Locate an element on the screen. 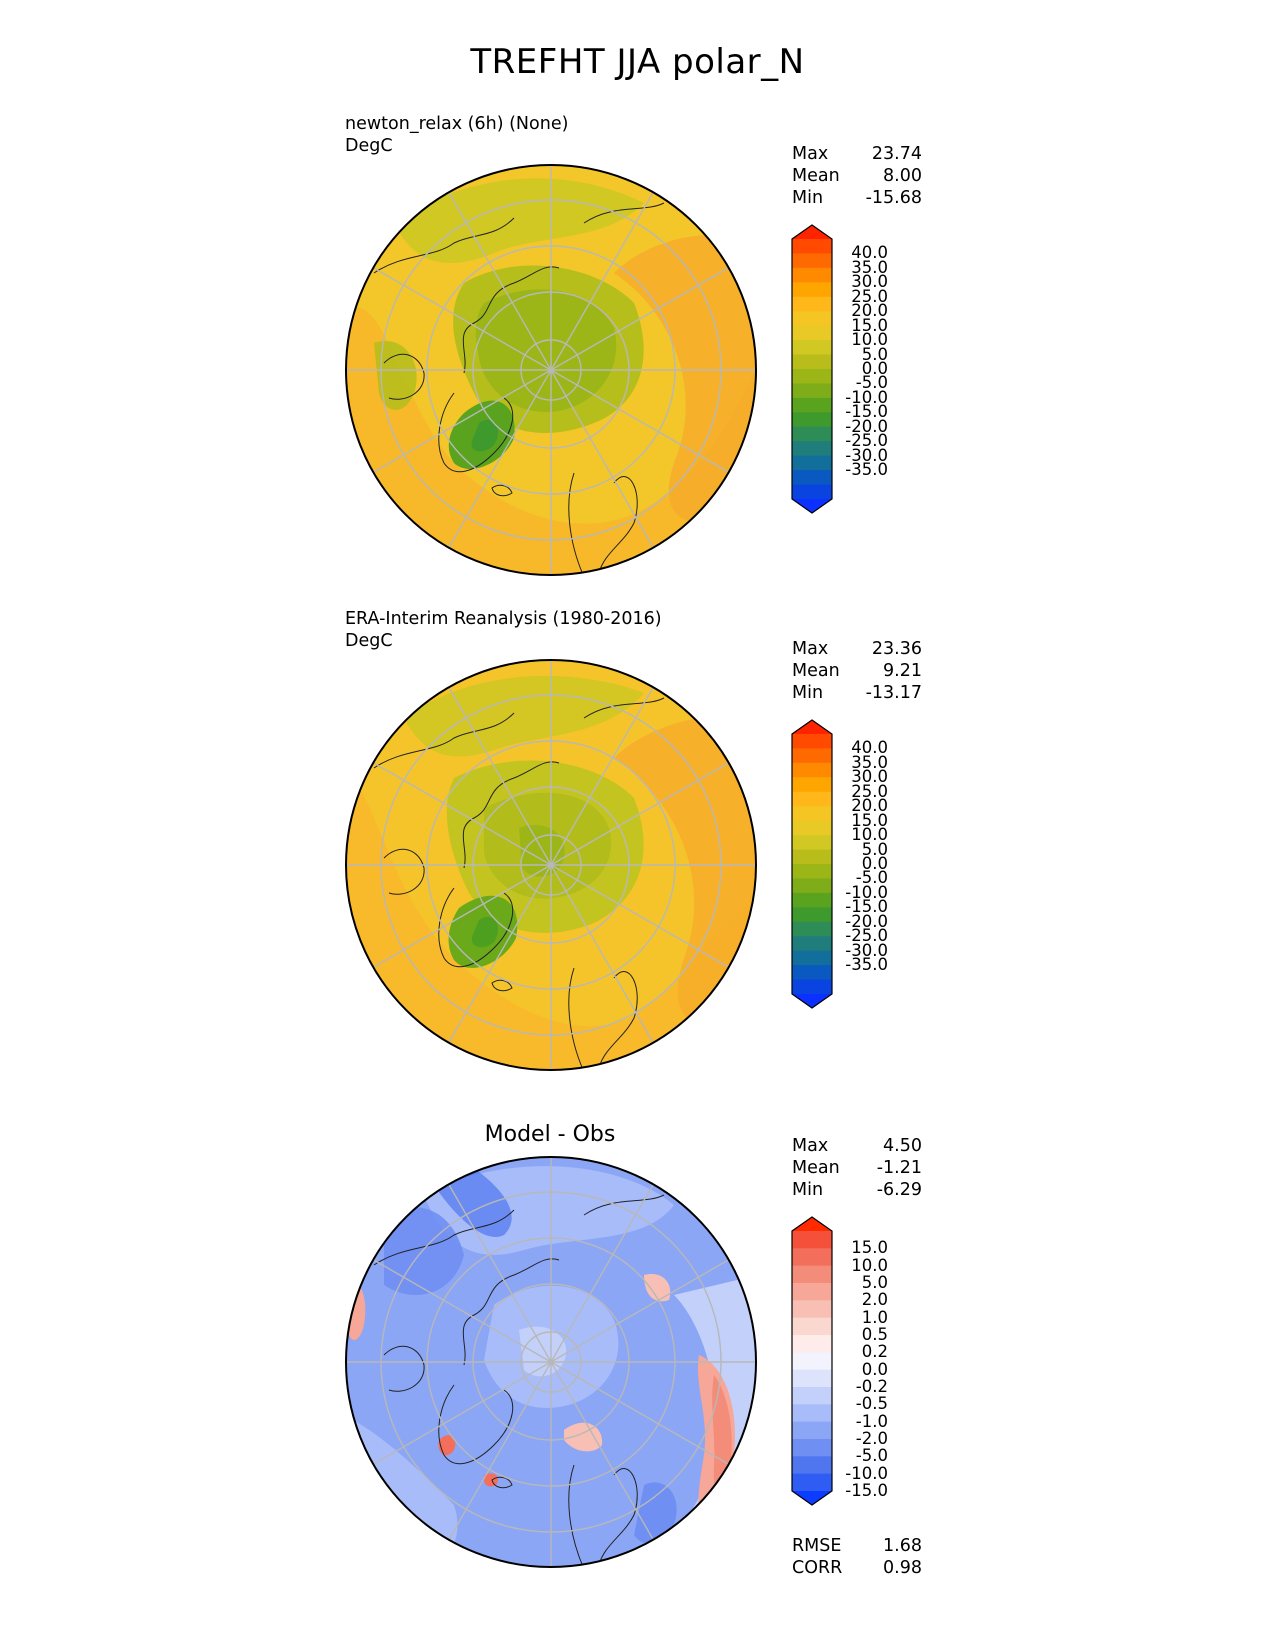  panel-title: newton_relax (6h) (None) DegC is located at coordinates (456, 135).